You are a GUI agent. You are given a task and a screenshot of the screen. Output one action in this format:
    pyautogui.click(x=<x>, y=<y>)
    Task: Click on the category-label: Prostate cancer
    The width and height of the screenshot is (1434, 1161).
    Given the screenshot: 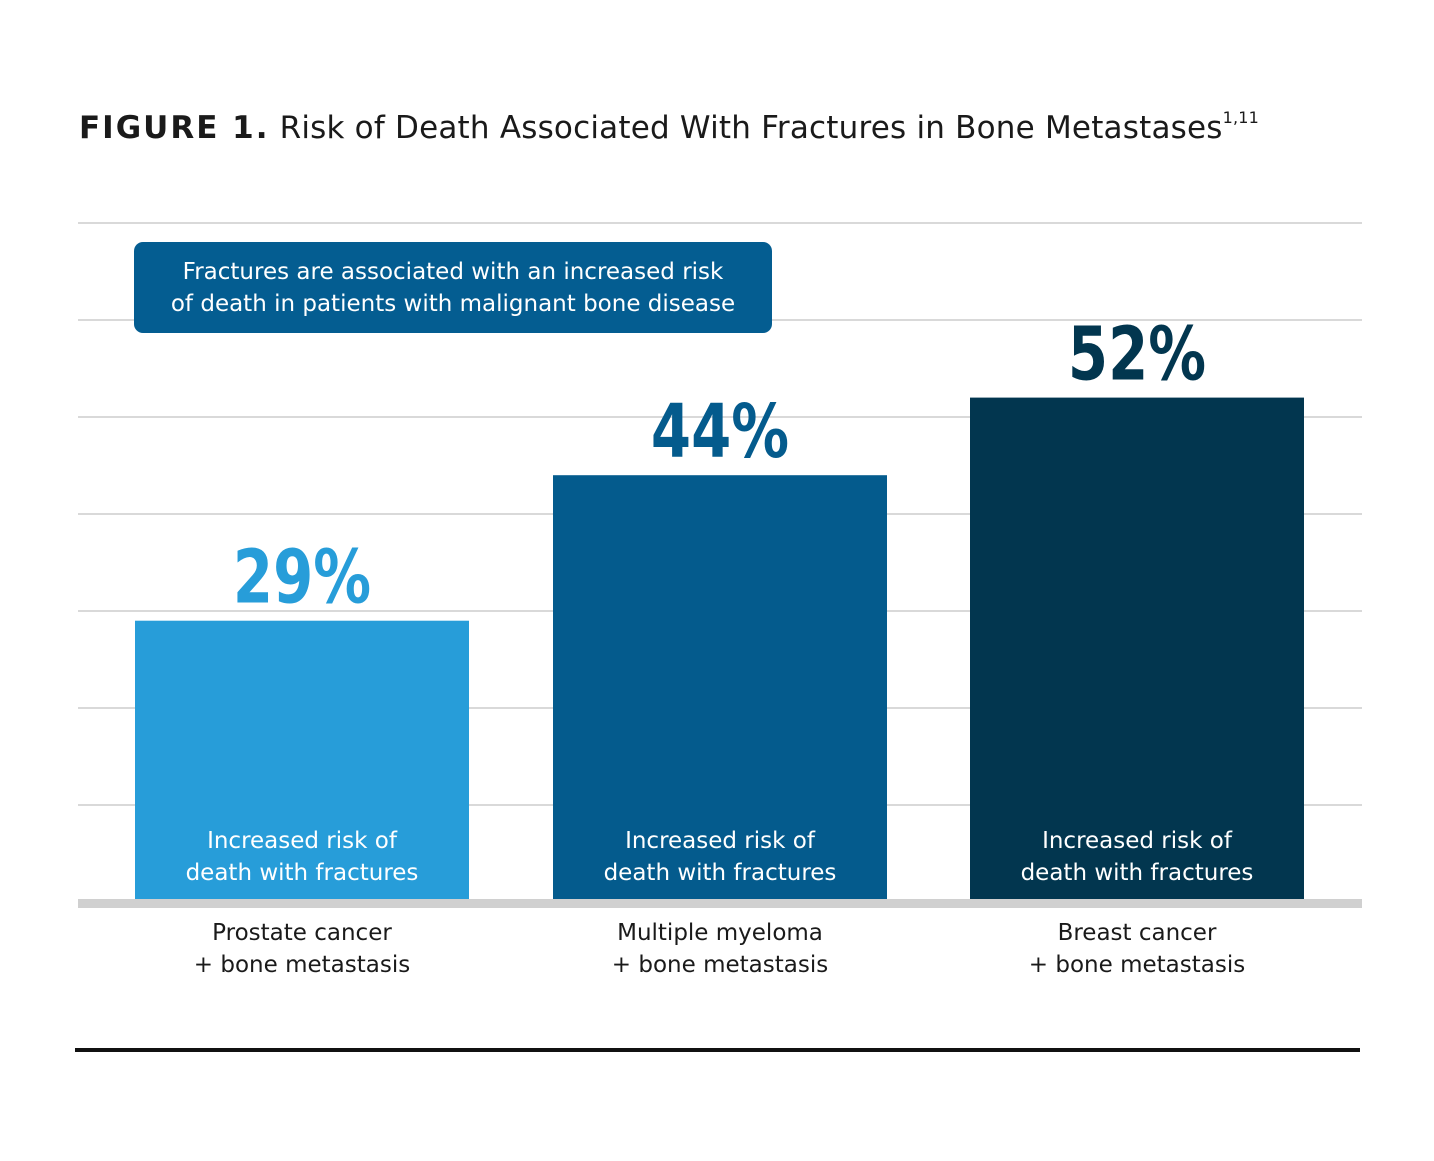 What is the action you would take?
    pyautogui.click(x=302, y=933)
    